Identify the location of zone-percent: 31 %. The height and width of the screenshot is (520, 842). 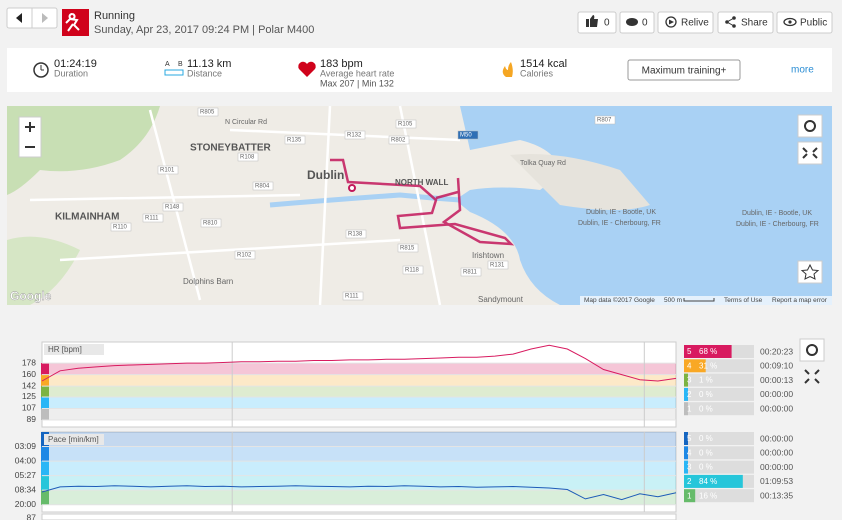
(708, 365).